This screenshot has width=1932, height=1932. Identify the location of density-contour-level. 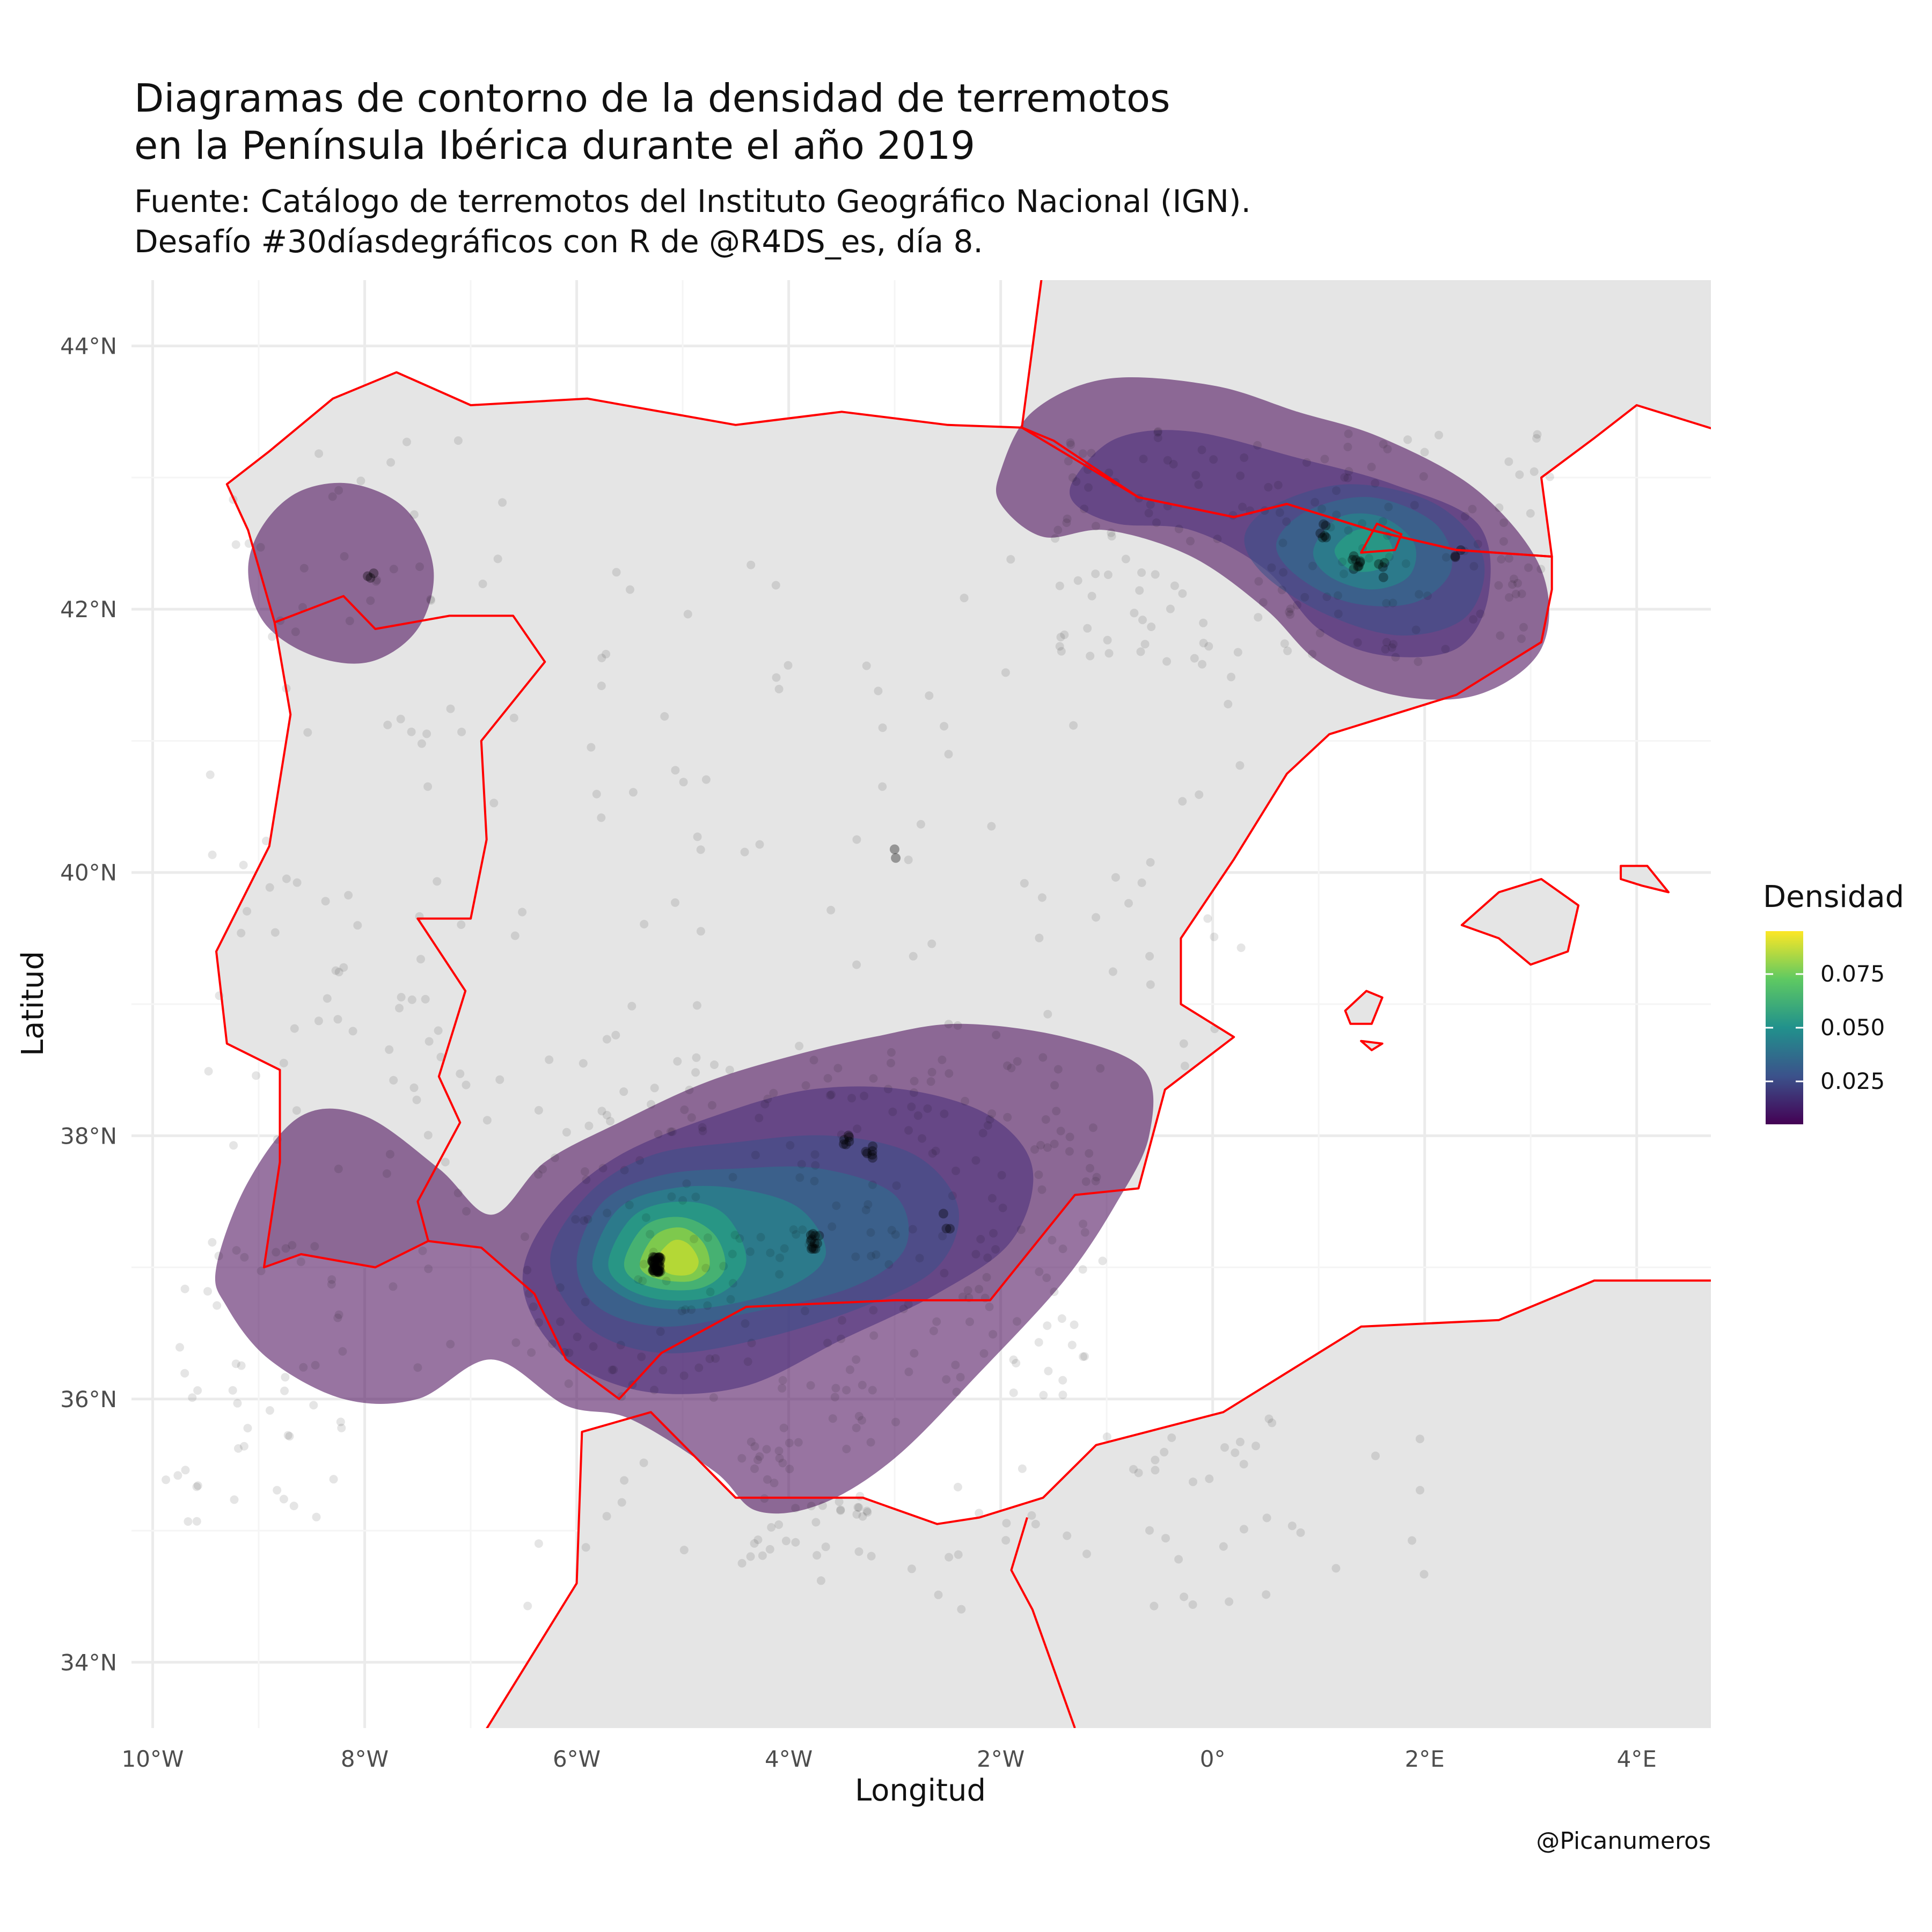
(341, 573).